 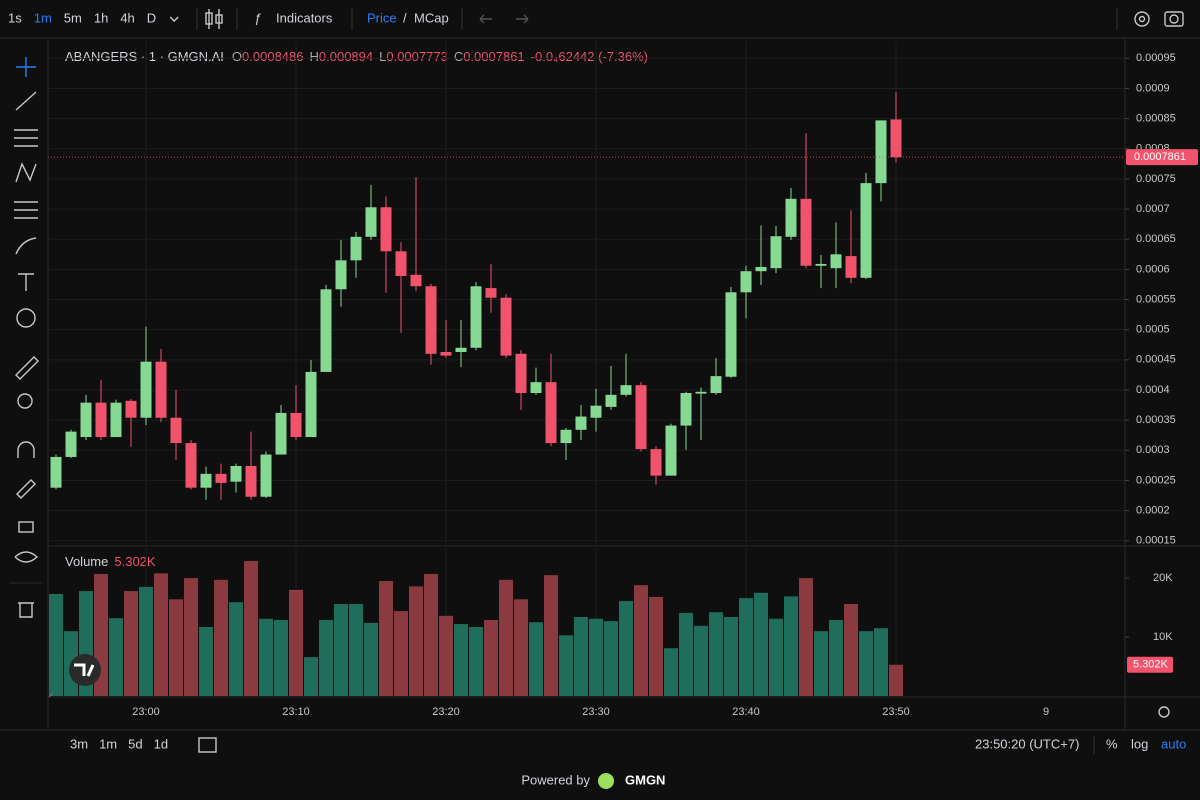 I want to click on magnet-tool, so click(x=26, y=449).